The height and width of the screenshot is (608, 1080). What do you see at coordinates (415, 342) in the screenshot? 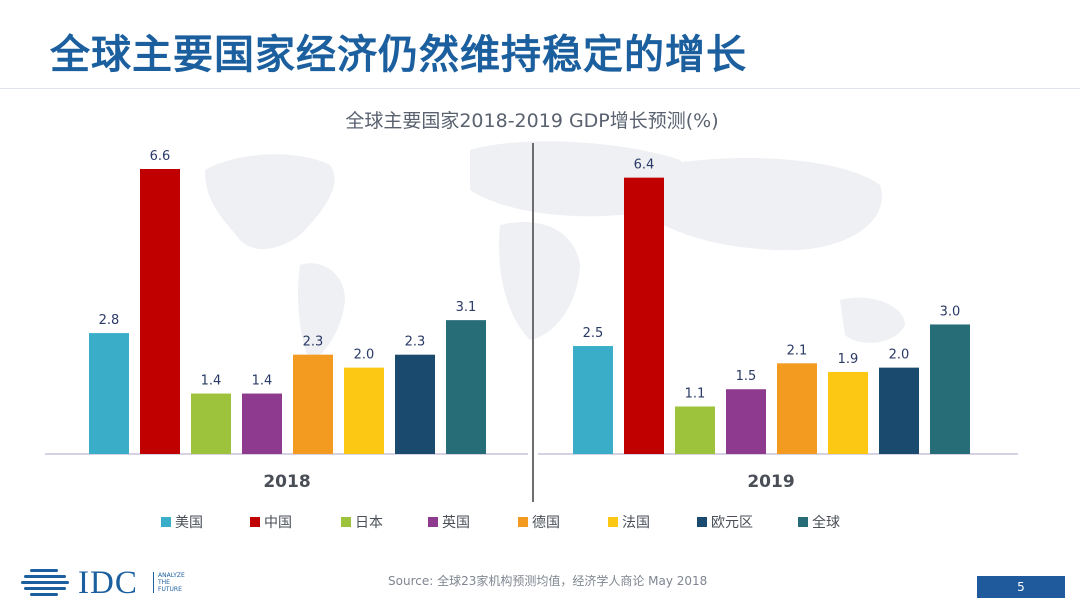
I see `value-label-2018-6: 2.3` at bounding box center [415, 342].